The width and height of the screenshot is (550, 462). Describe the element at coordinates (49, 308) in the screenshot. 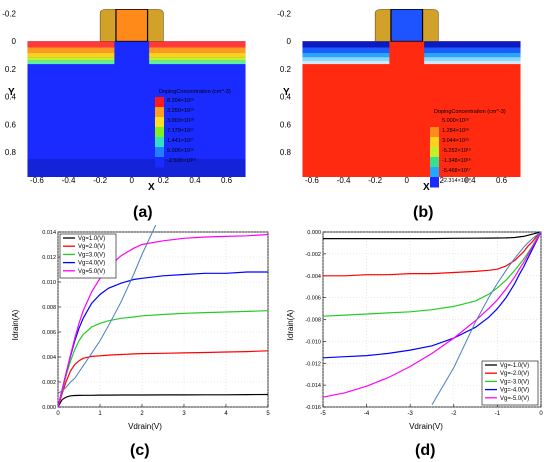

I see `y-tick-label: 0.008` at that location.